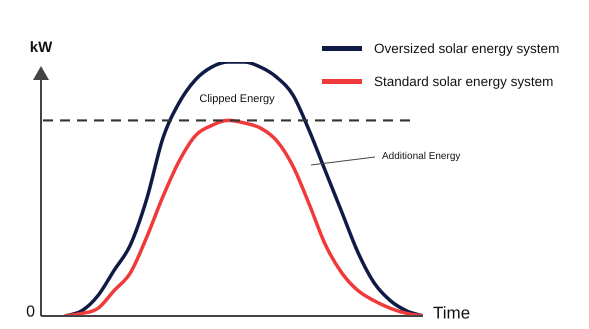 This screenshot has height=329, width=589. Describe the element at coordinates (467, 48) in the screenshot. I see `legend-label: Oversized solar energy system` at that location.